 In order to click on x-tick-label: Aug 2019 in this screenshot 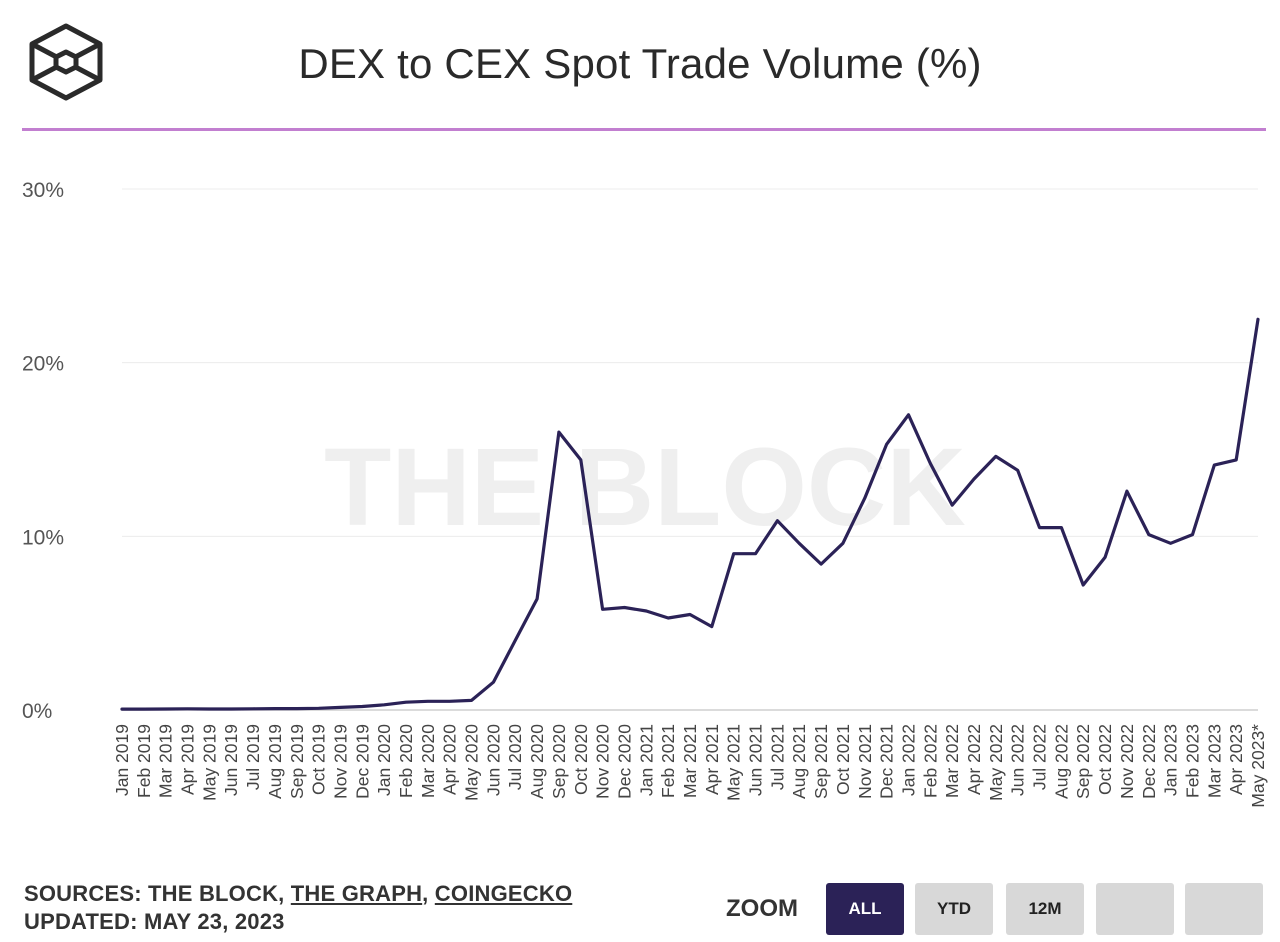, I will do `click(275, 761)`.